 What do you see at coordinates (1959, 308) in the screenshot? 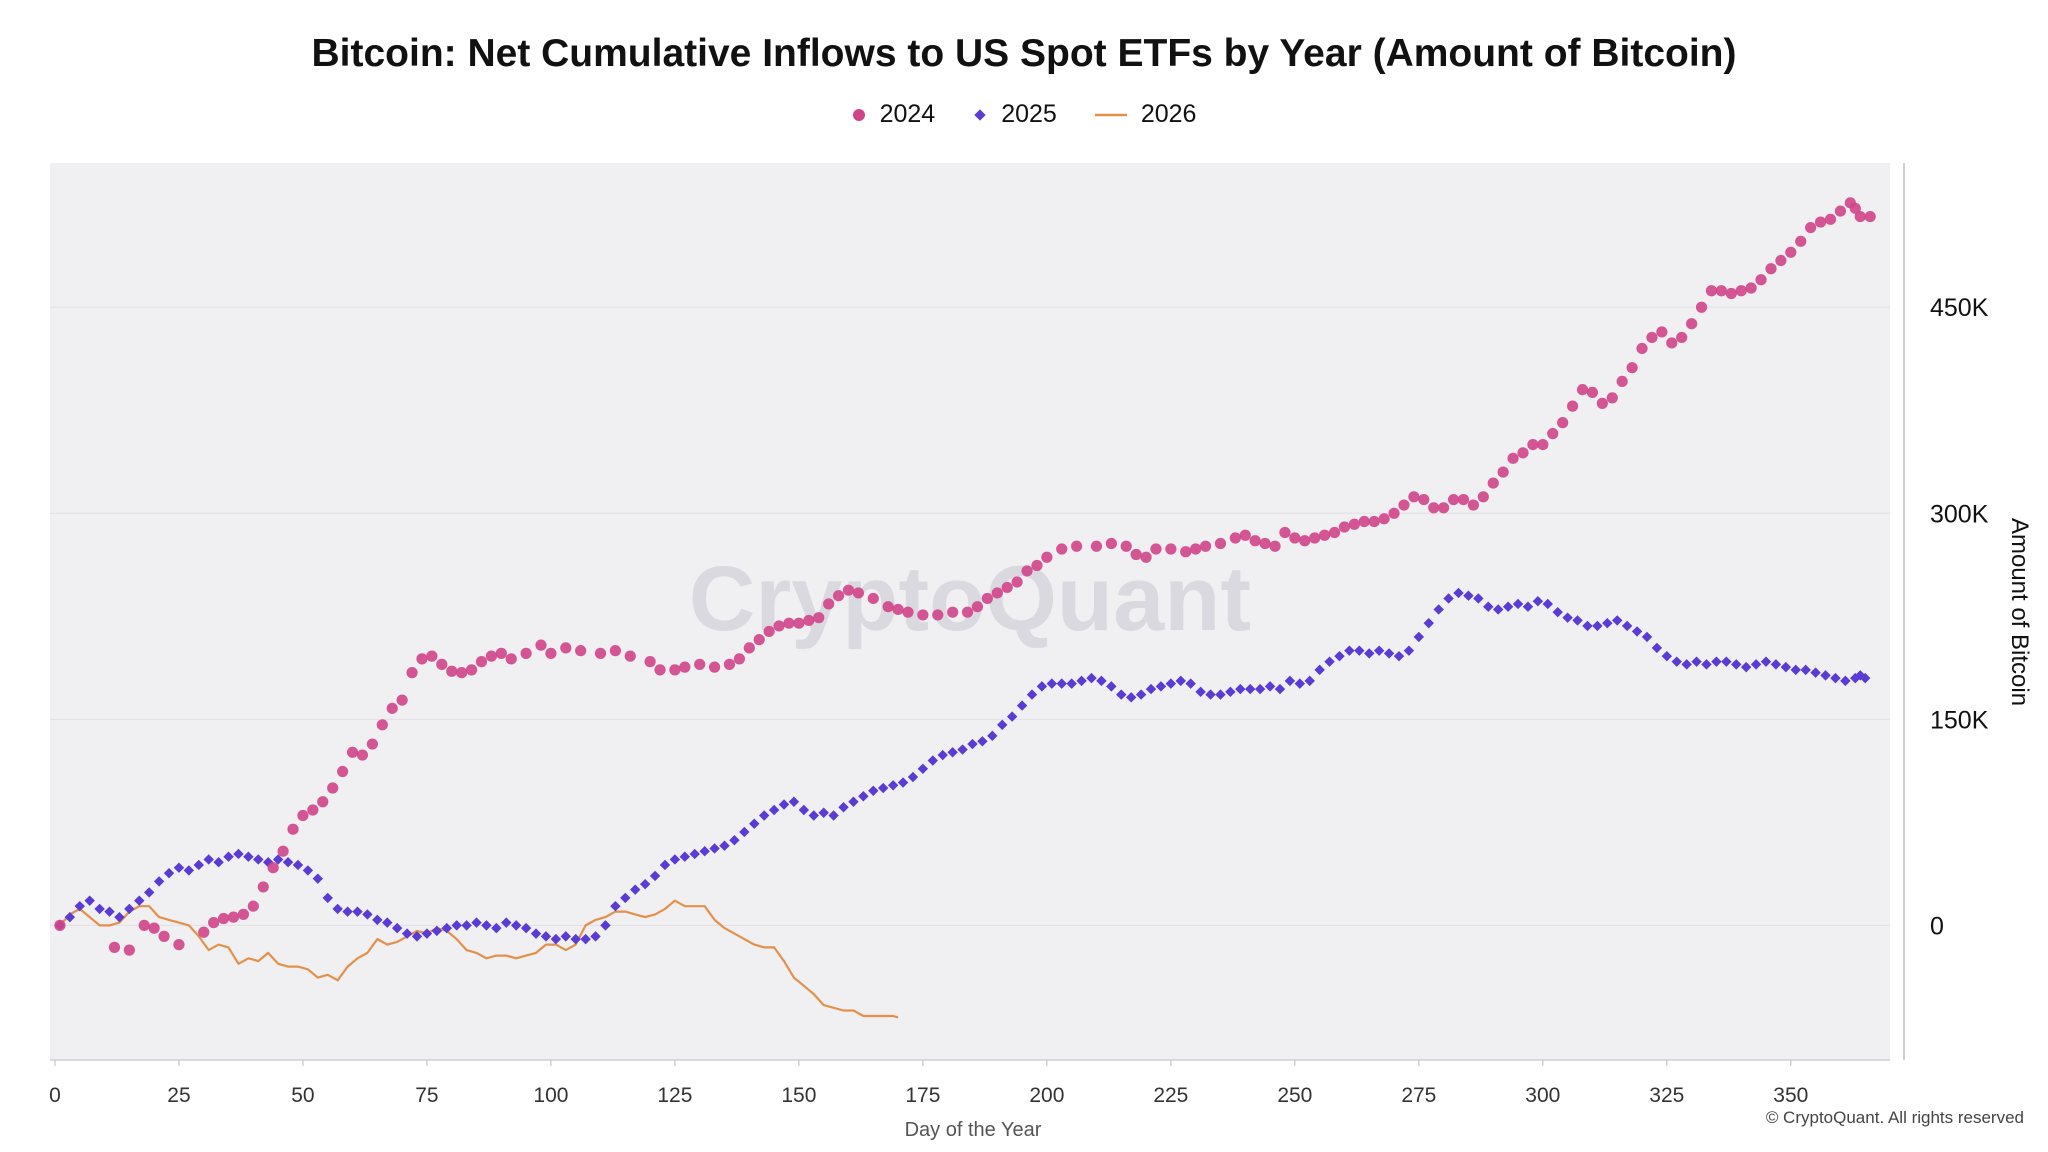
I see `y-tick-label: 450K` at bounding box center [1959, 308].